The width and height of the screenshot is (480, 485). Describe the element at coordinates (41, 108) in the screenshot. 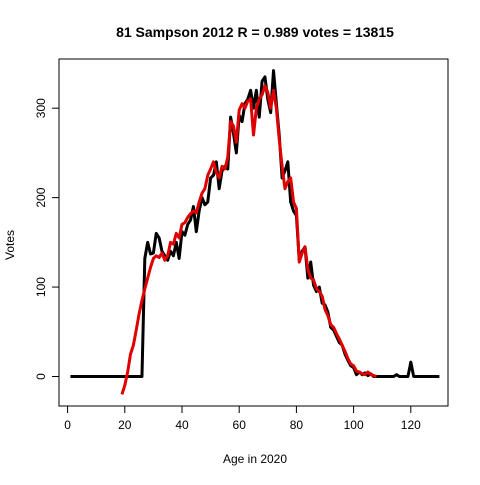

I see `y-tick-label: 300` at that location.